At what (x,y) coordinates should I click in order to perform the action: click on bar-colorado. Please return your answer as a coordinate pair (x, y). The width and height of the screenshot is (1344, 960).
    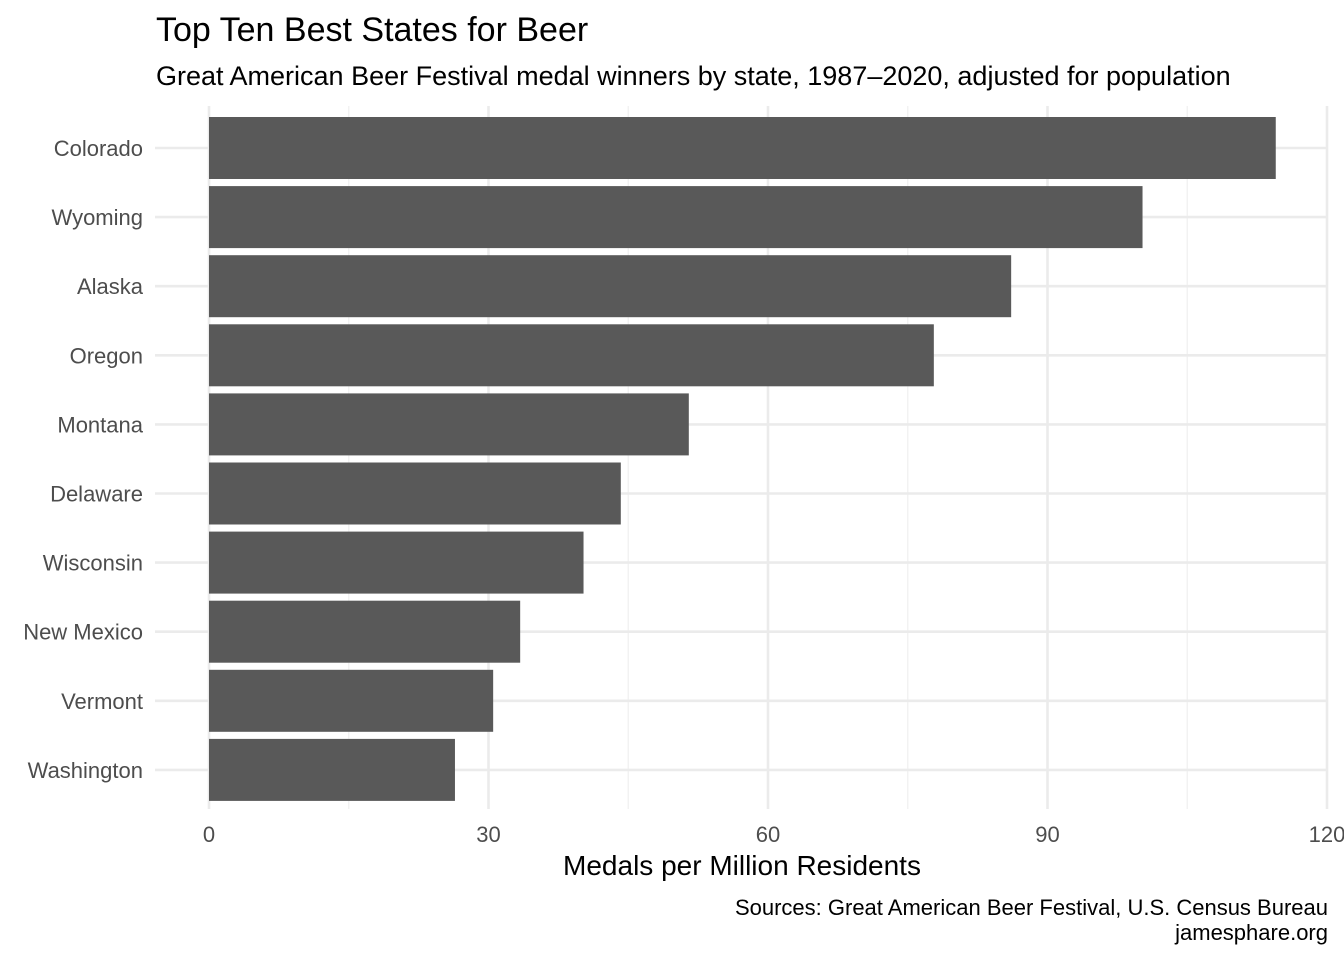
    Looking at the image, I should click on (742, 148).